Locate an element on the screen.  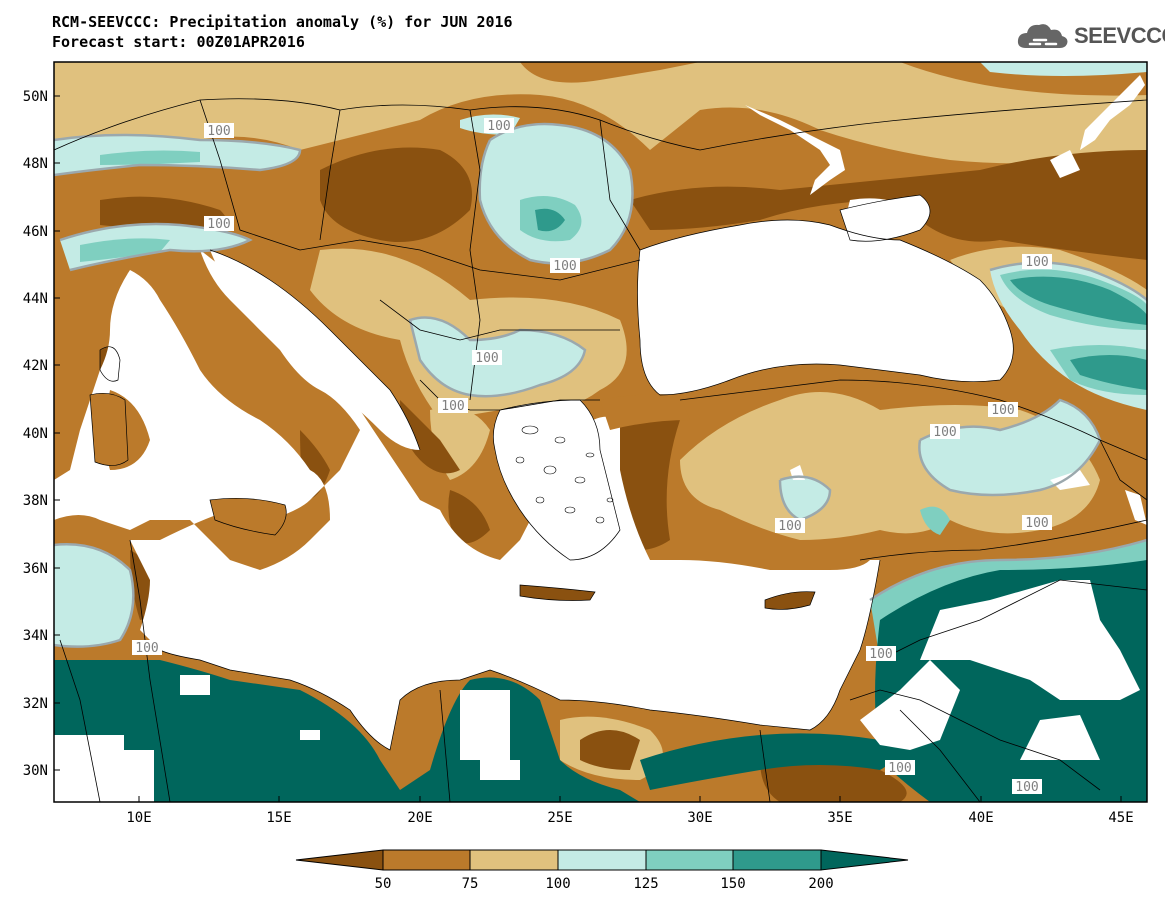
field-dark-balkan-coast is located at coordinates (430, 437).